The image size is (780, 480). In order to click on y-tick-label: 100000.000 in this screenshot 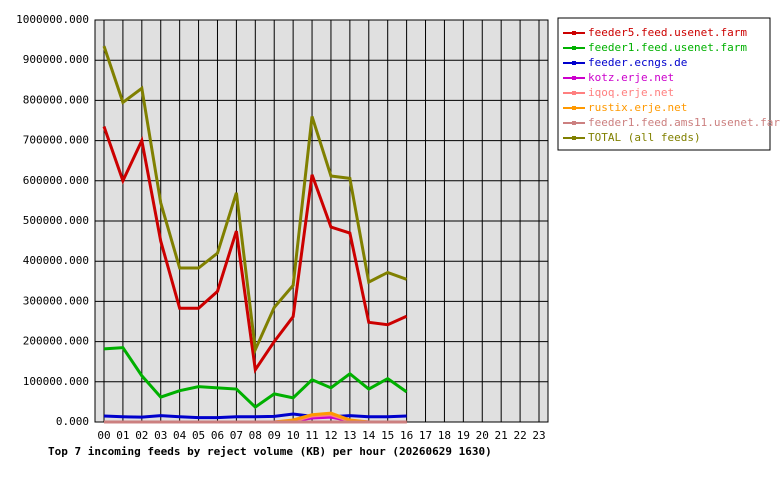, I will do `click(56, 381)`.